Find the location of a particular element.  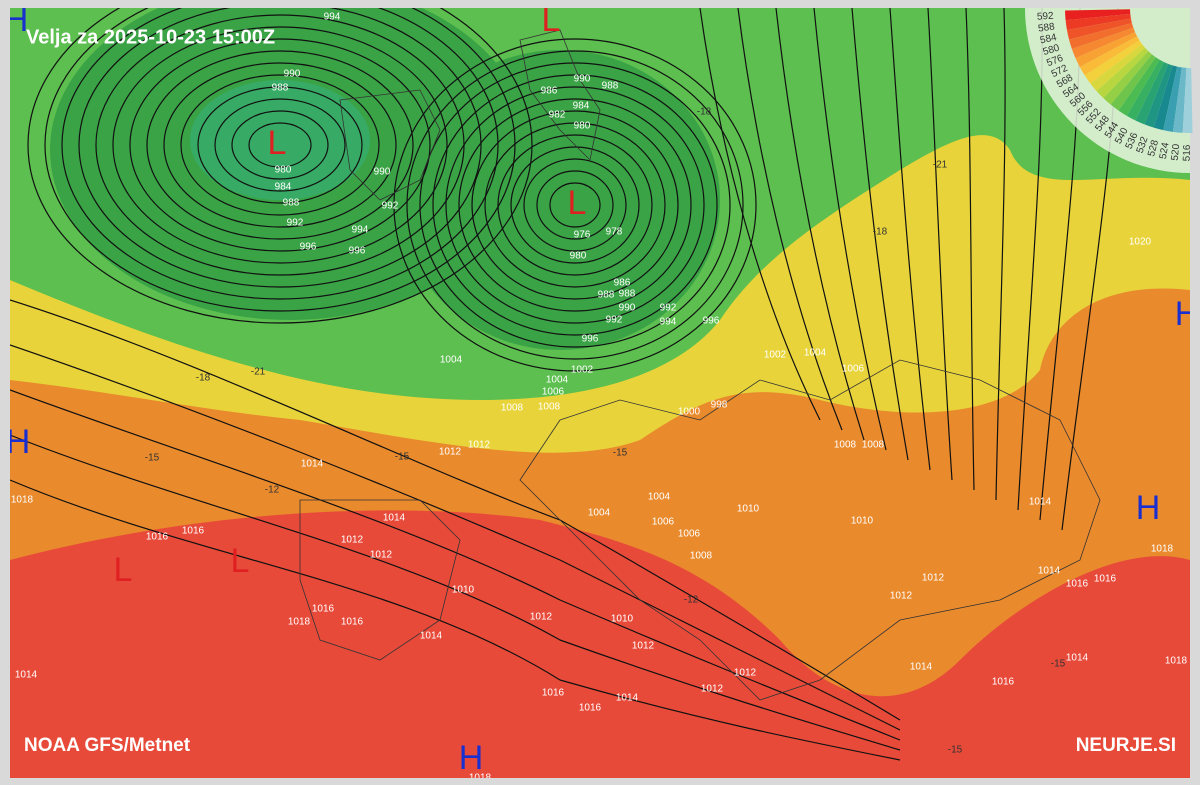

isobar-label: 982 is located at coordinates (557, 115).